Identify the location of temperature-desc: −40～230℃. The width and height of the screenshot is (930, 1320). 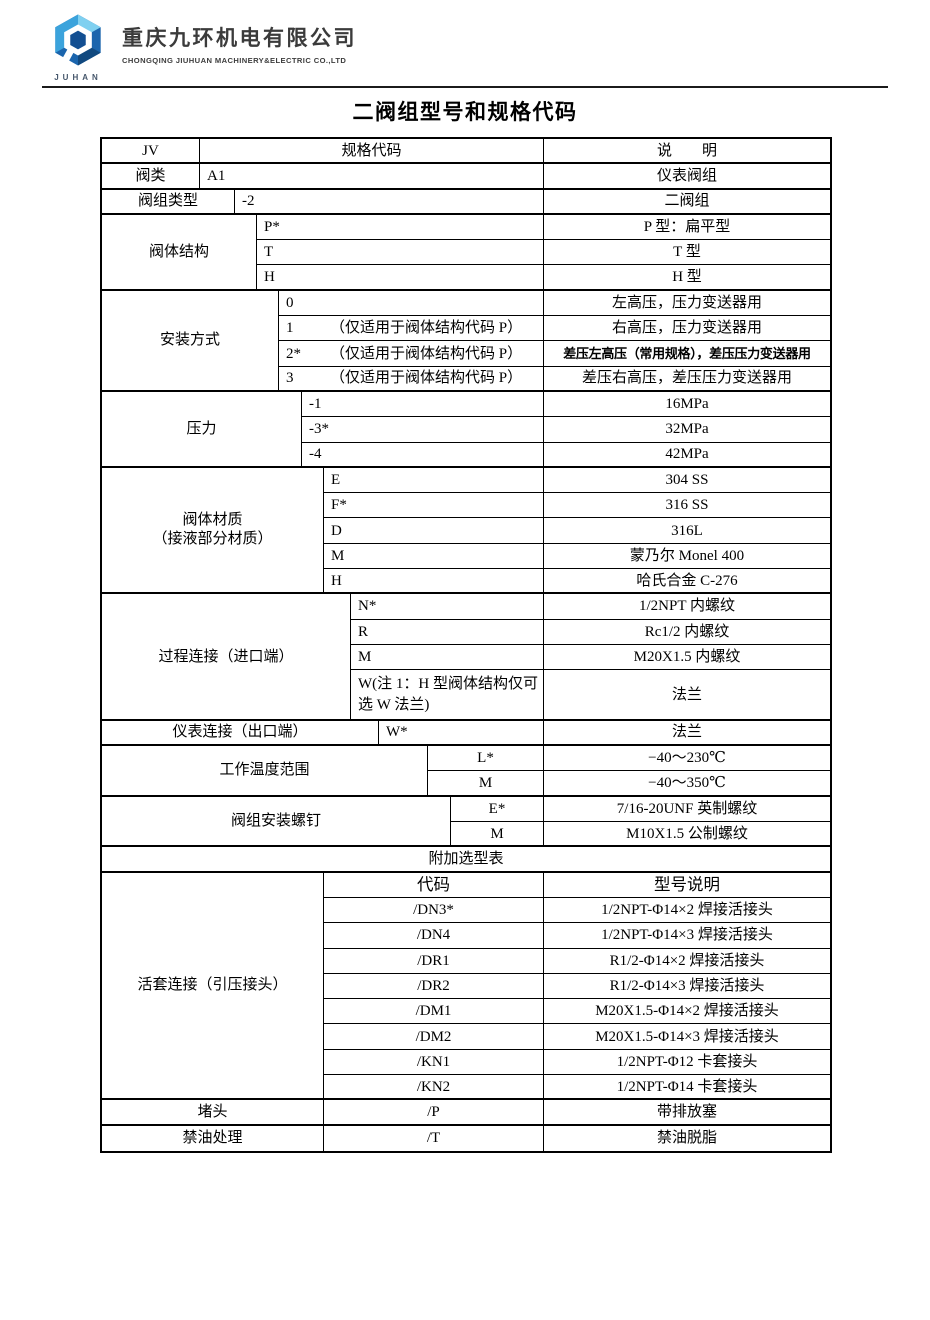
(687, 759).